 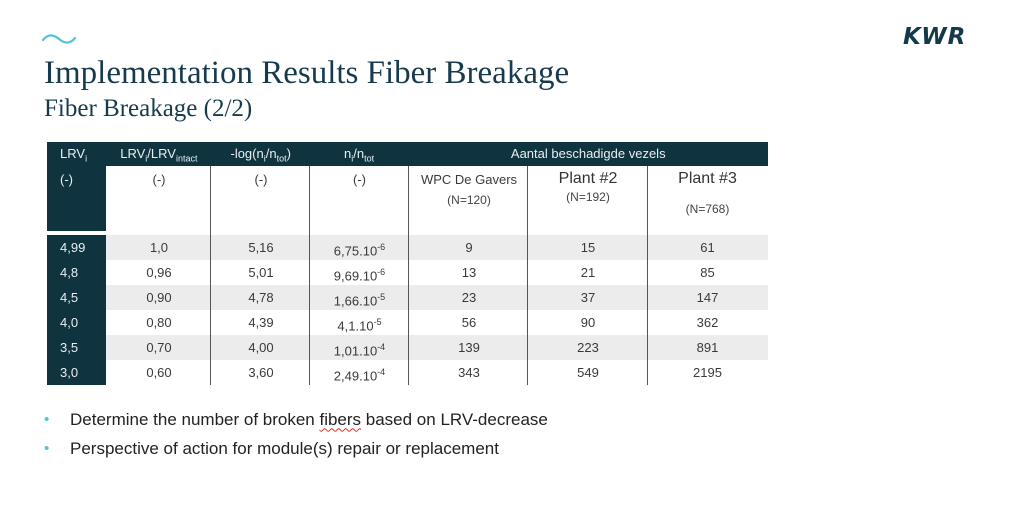 What do you see at coordinates (588, 178) in the screenshot?
I see `plant2-name: Plant #2` at bounding box center [588, 178].